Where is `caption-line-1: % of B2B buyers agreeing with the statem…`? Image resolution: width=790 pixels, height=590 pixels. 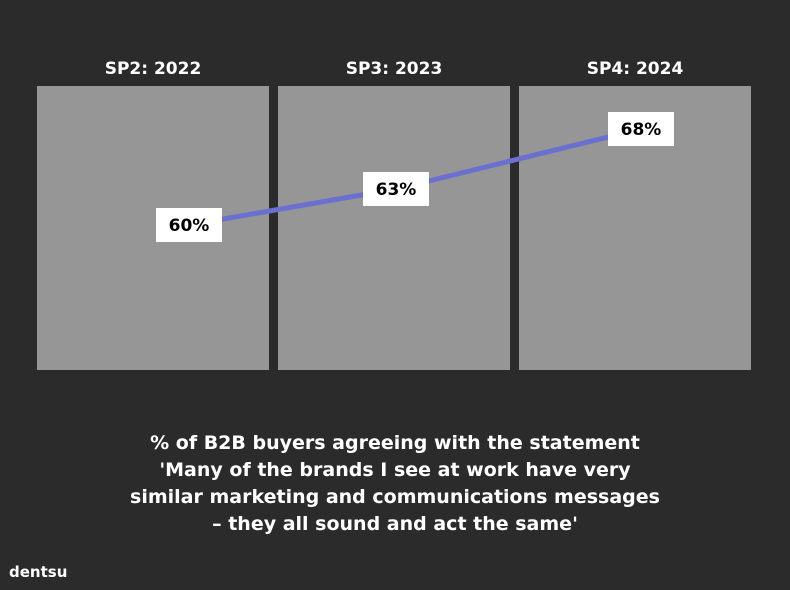
caption-line-1: % of B2B buyers agreeing with the statem… is located at coordinates (395, 443).